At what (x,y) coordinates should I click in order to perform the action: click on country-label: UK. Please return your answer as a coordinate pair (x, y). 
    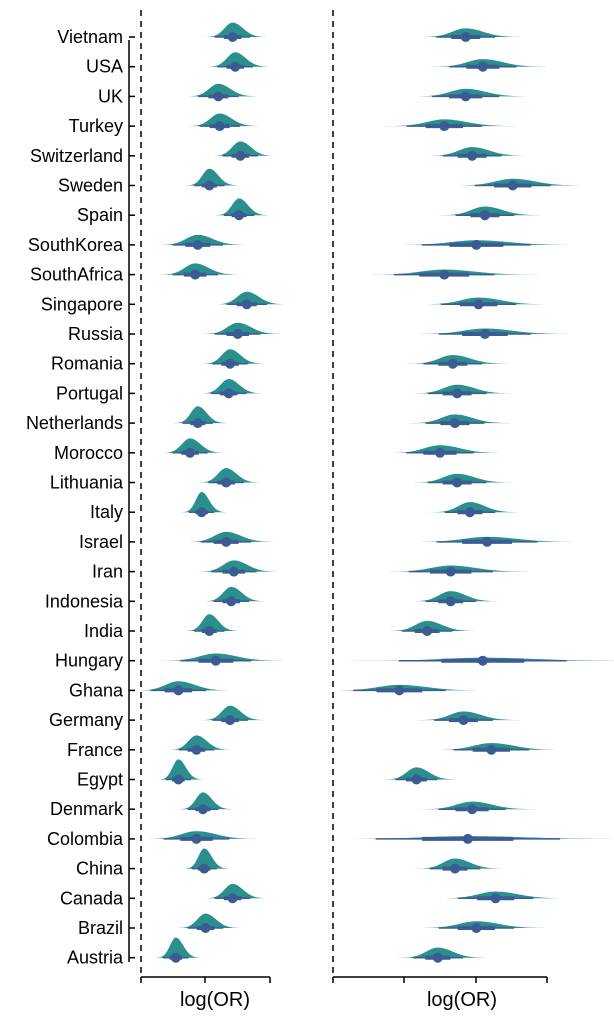
    Looking at the image, I should click on (110, 96).